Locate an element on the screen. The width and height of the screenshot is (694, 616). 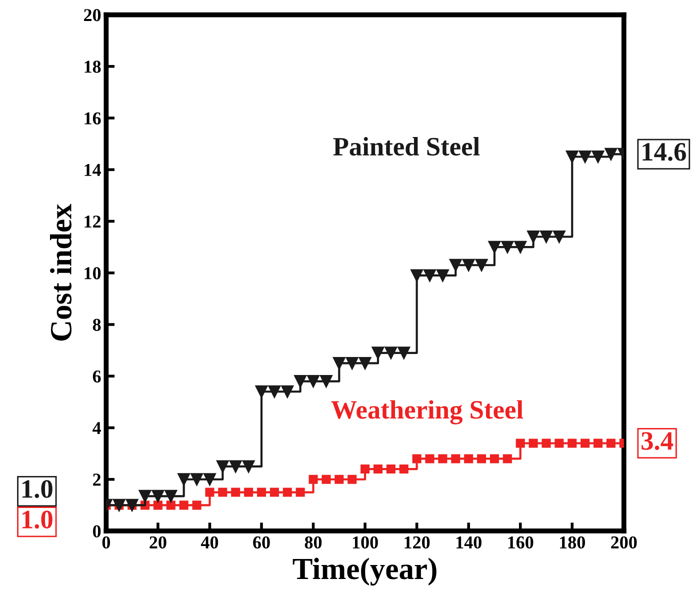
x-tick-label: 60 is located at coordinates (261, 542).